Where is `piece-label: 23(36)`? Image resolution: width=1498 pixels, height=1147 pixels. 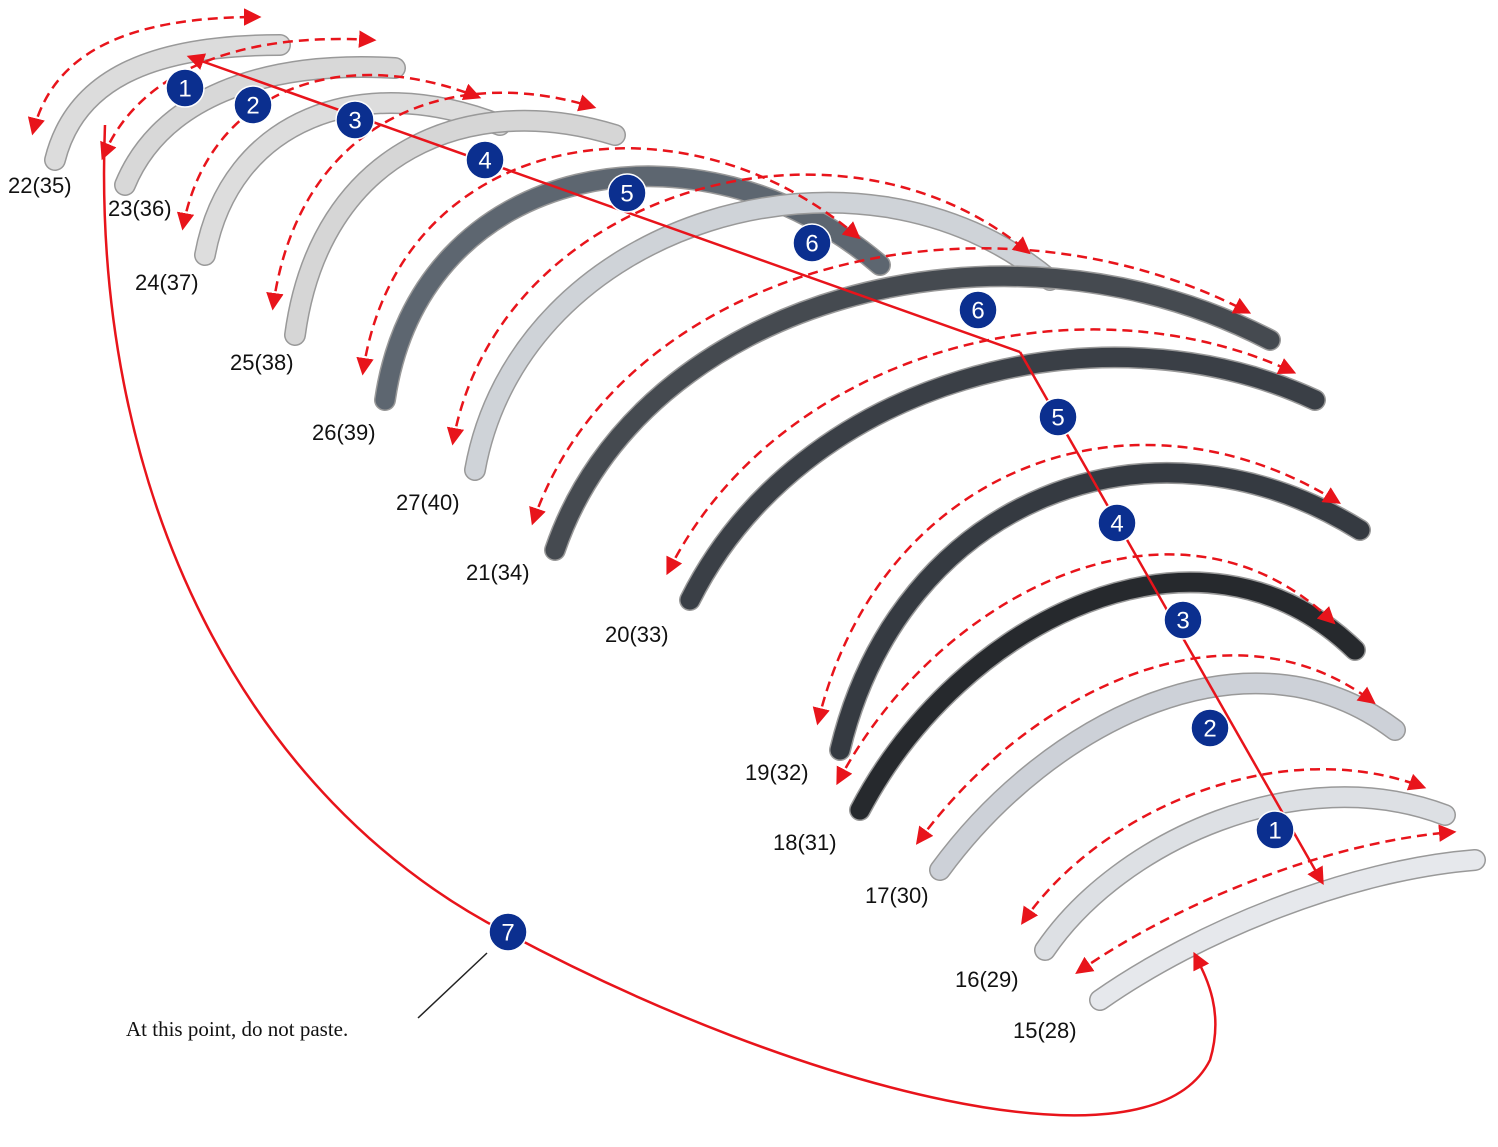
piece-label: 23(36) is located at coordinates (140, 208).